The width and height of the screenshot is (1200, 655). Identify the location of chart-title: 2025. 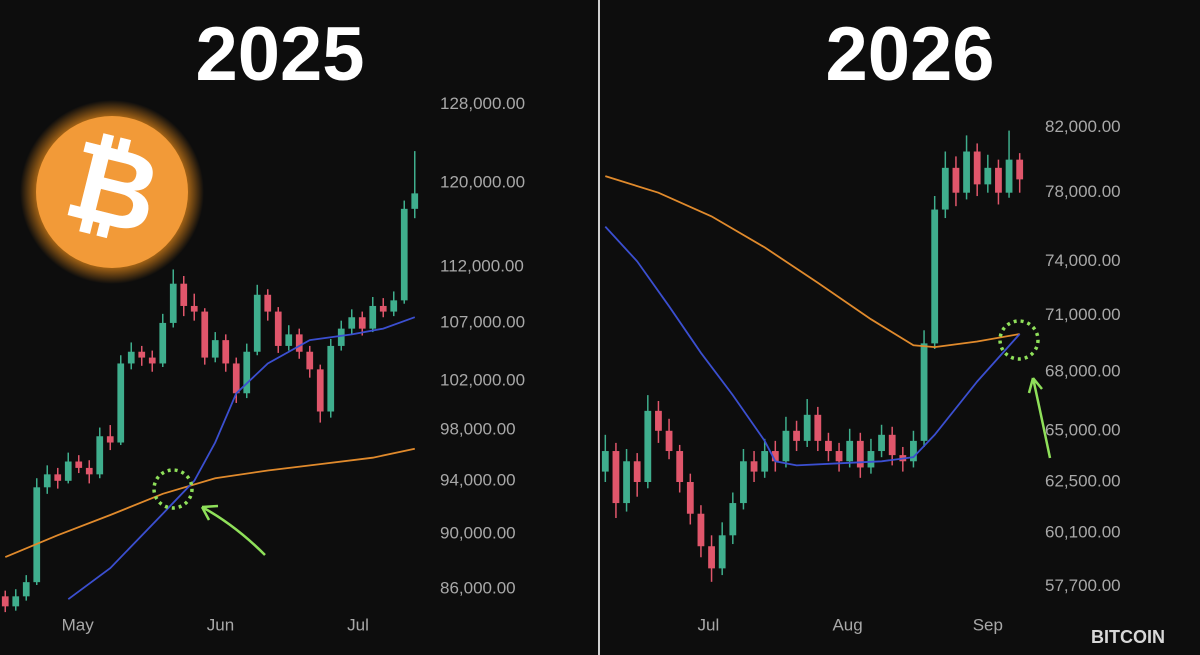
(279, 54).